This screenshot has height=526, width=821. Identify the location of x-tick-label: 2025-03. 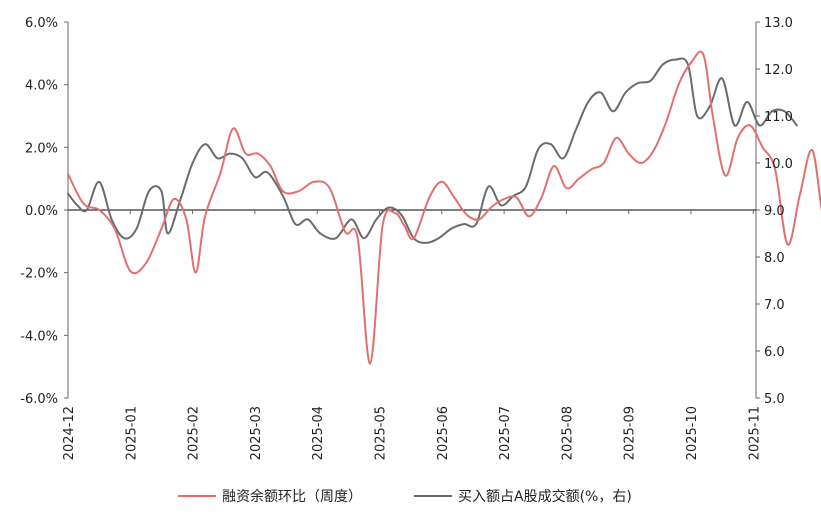
(256, 433).